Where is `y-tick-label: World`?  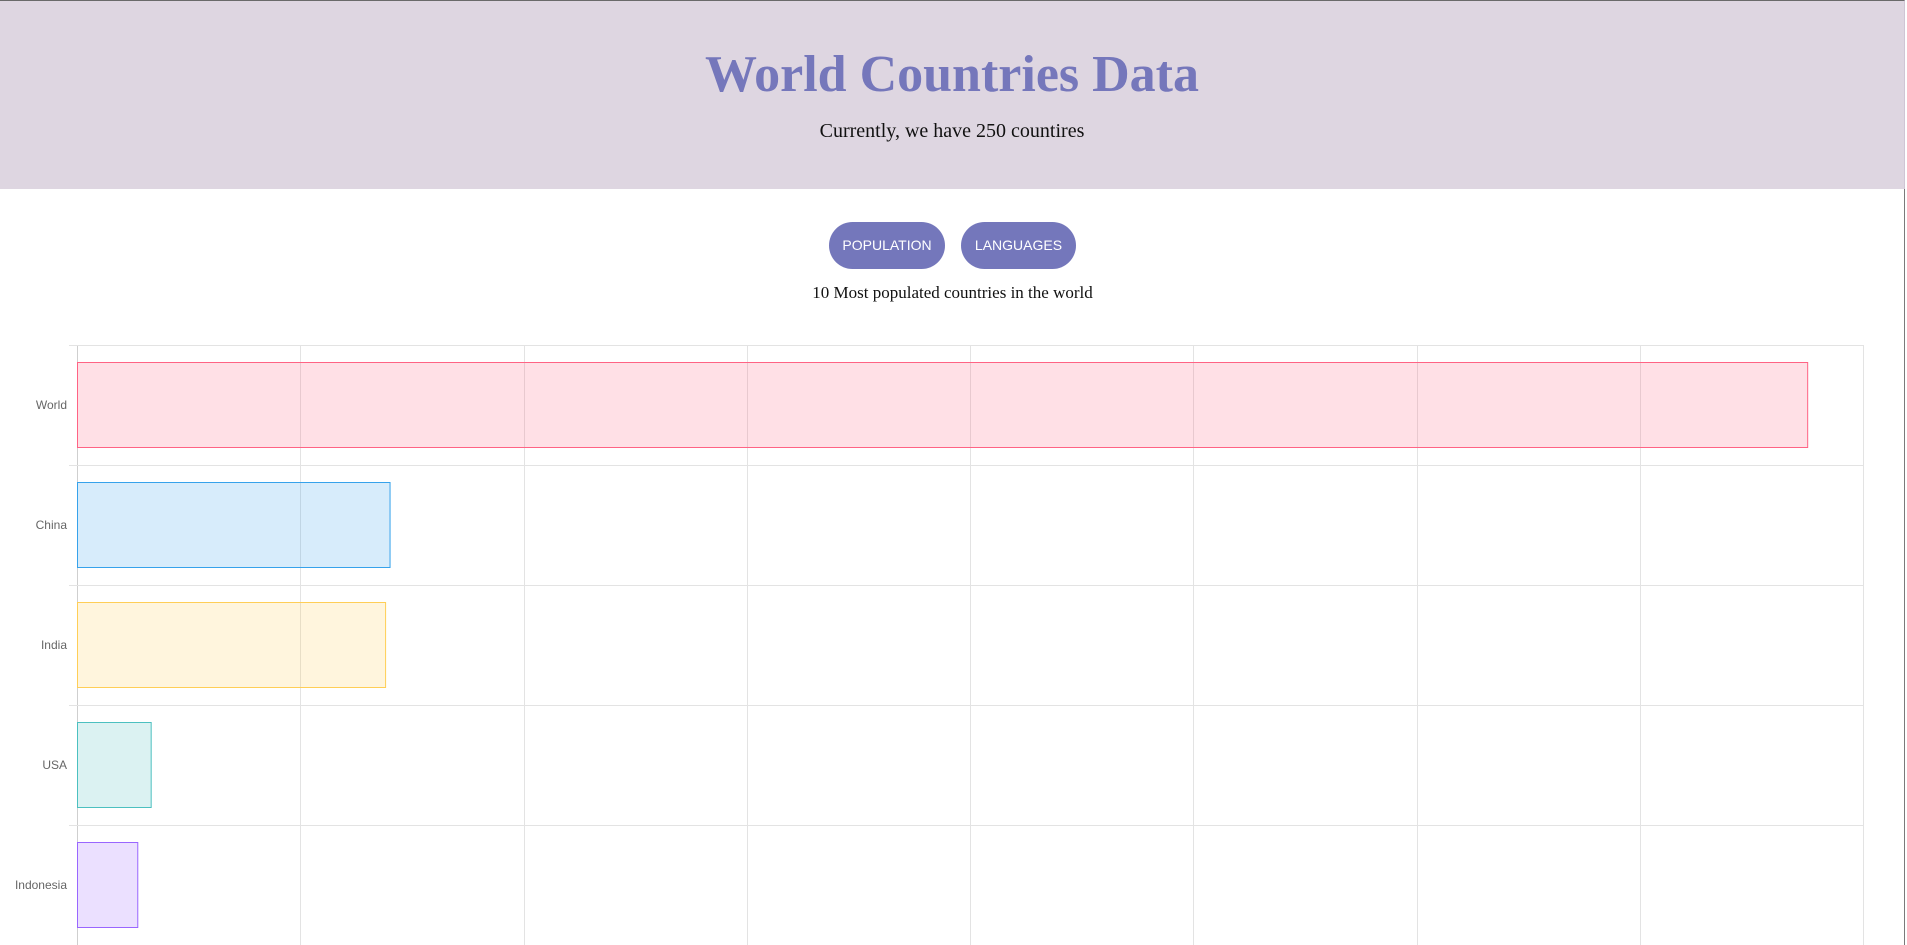 y-tick-label: World is located at coordinates (51, 405).